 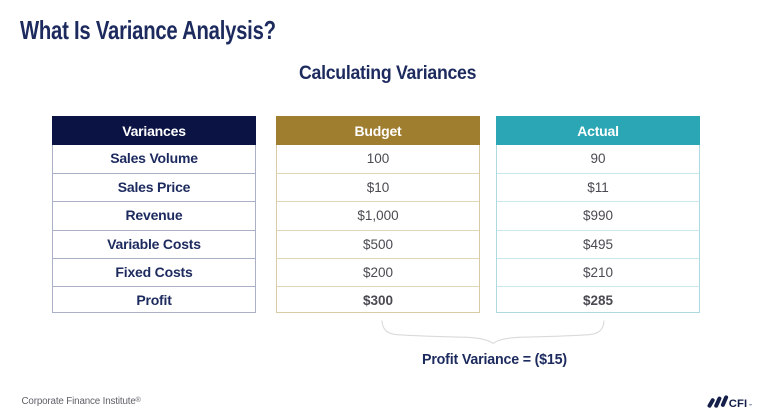 What do you see at coordinates (738, 404) in the screenshot?
I see `svg-text: CFI` at bounding box center [738, 404].